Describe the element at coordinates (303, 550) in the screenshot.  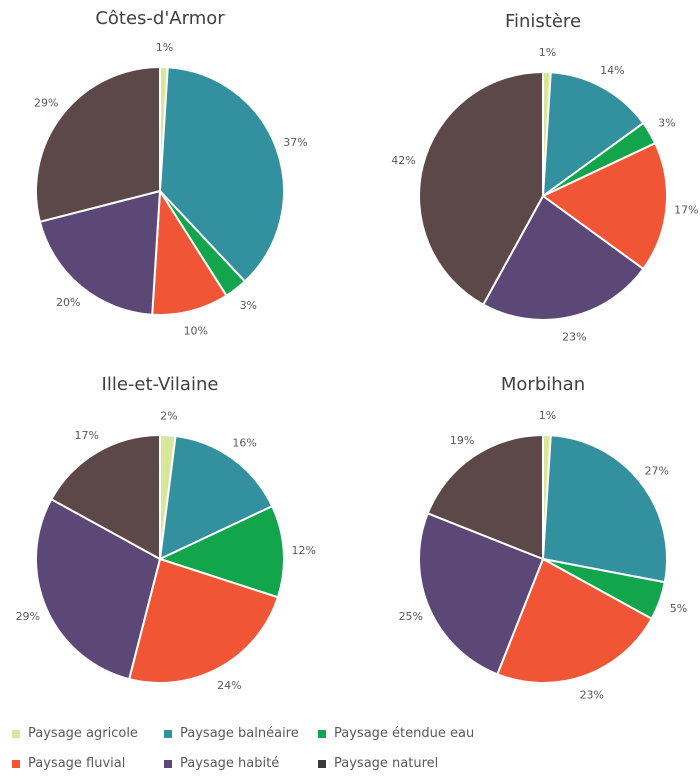
I see `pie-label-ille-et-vilaine-paysage-etendue-eau: 12%` at that location.